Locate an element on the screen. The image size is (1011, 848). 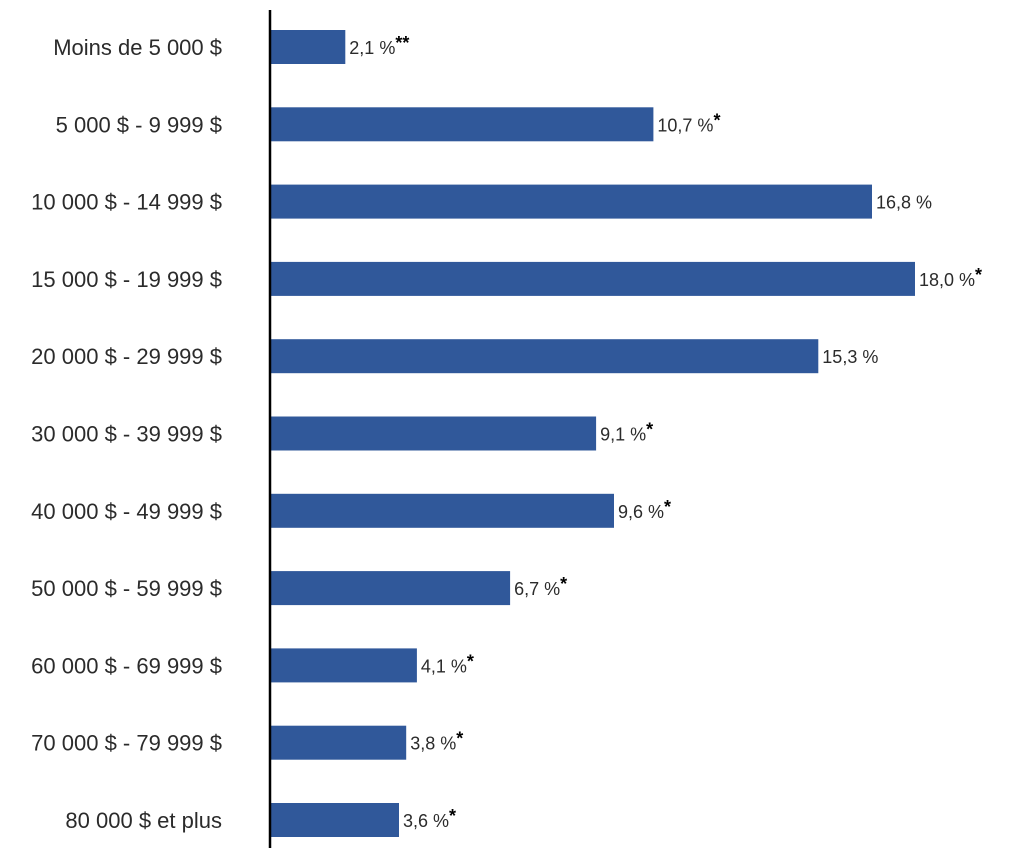
quality-marker-7: * is located at coordinates (563, 584).